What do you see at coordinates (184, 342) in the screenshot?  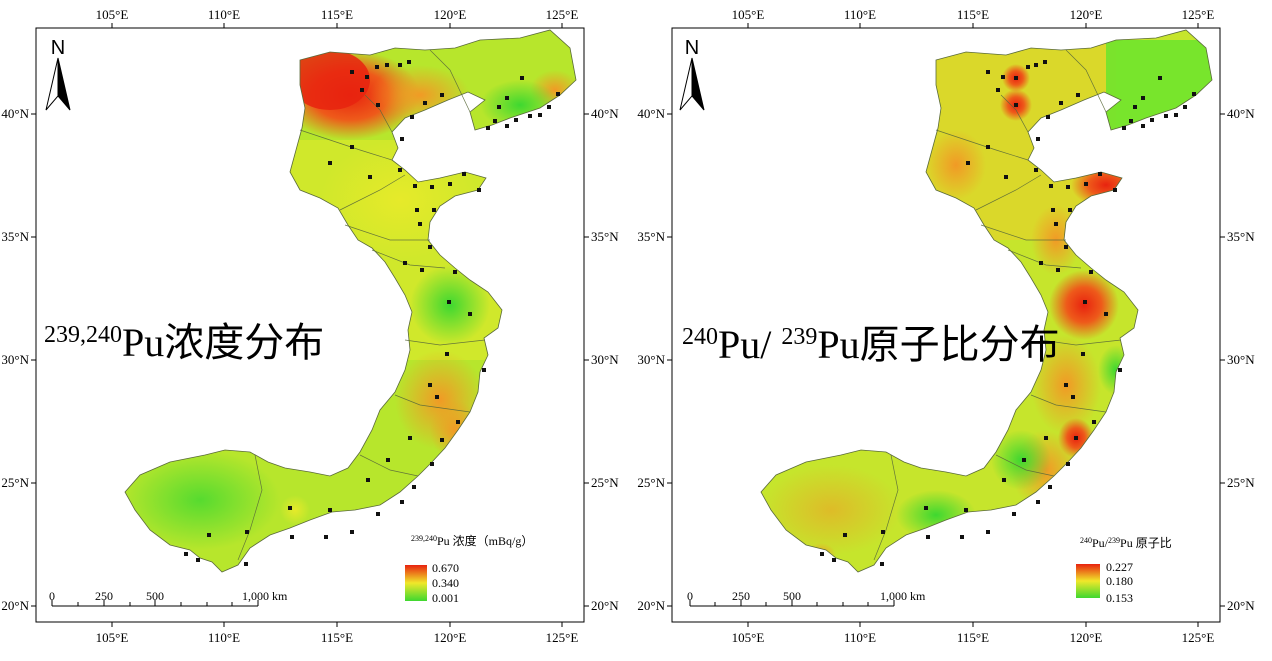 I see `panel-title: 239,240Pu浓度分布` at bounding box center [184, 342].